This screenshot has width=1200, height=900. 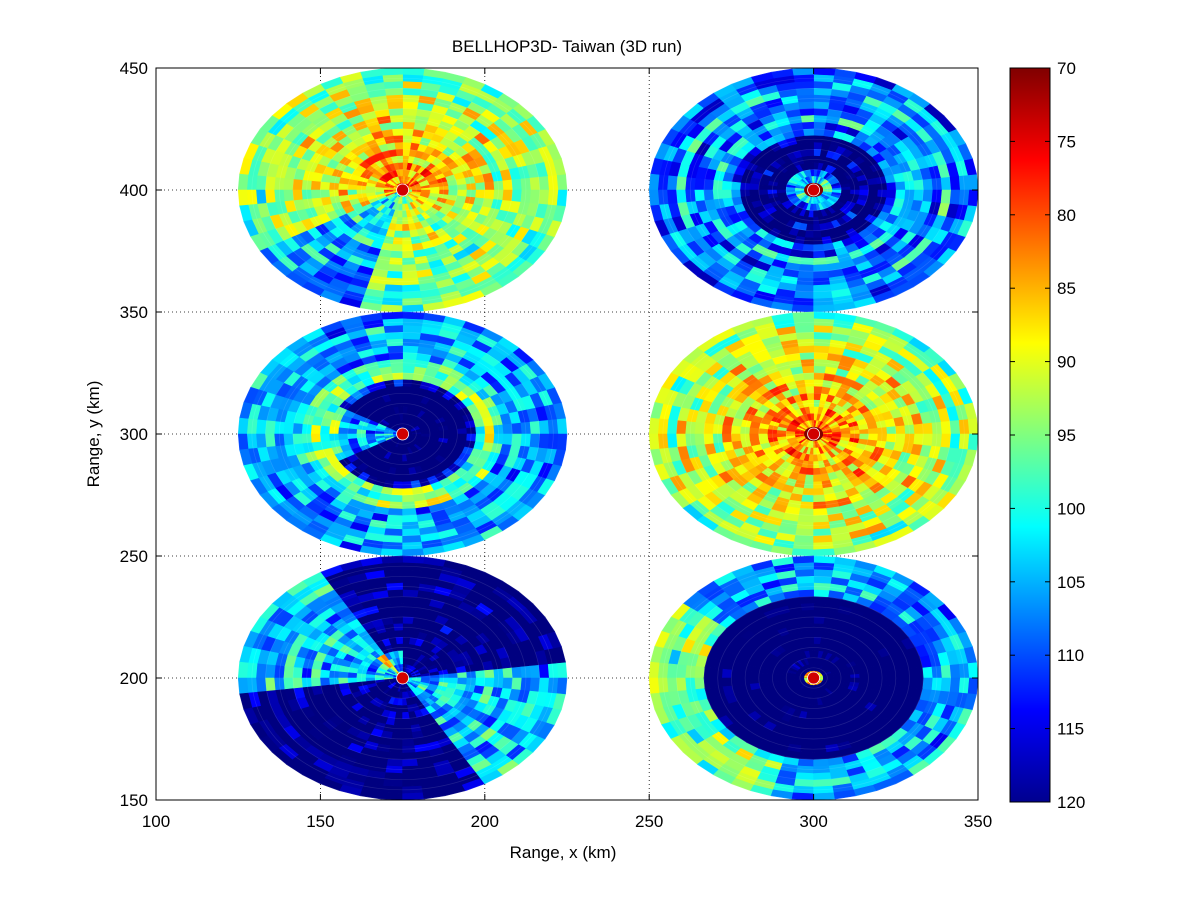 What do you see at coordinates (567, 46) in the screenshot?
I see `chart-title: BELLHOP3D- Taiwan (3D run)` at bounding box center [567, 46].